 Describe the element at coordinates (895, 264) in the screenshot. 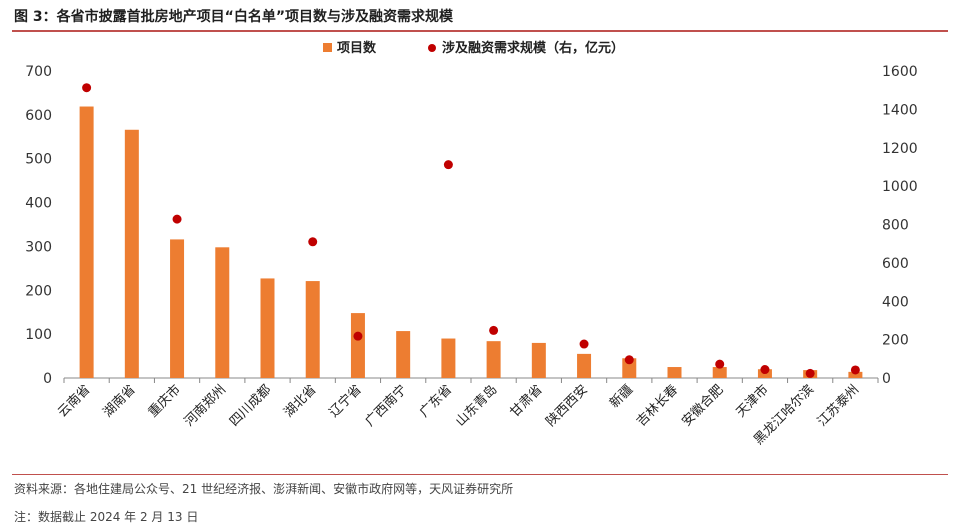

I see `y-right-tick-label: 600` at that location.